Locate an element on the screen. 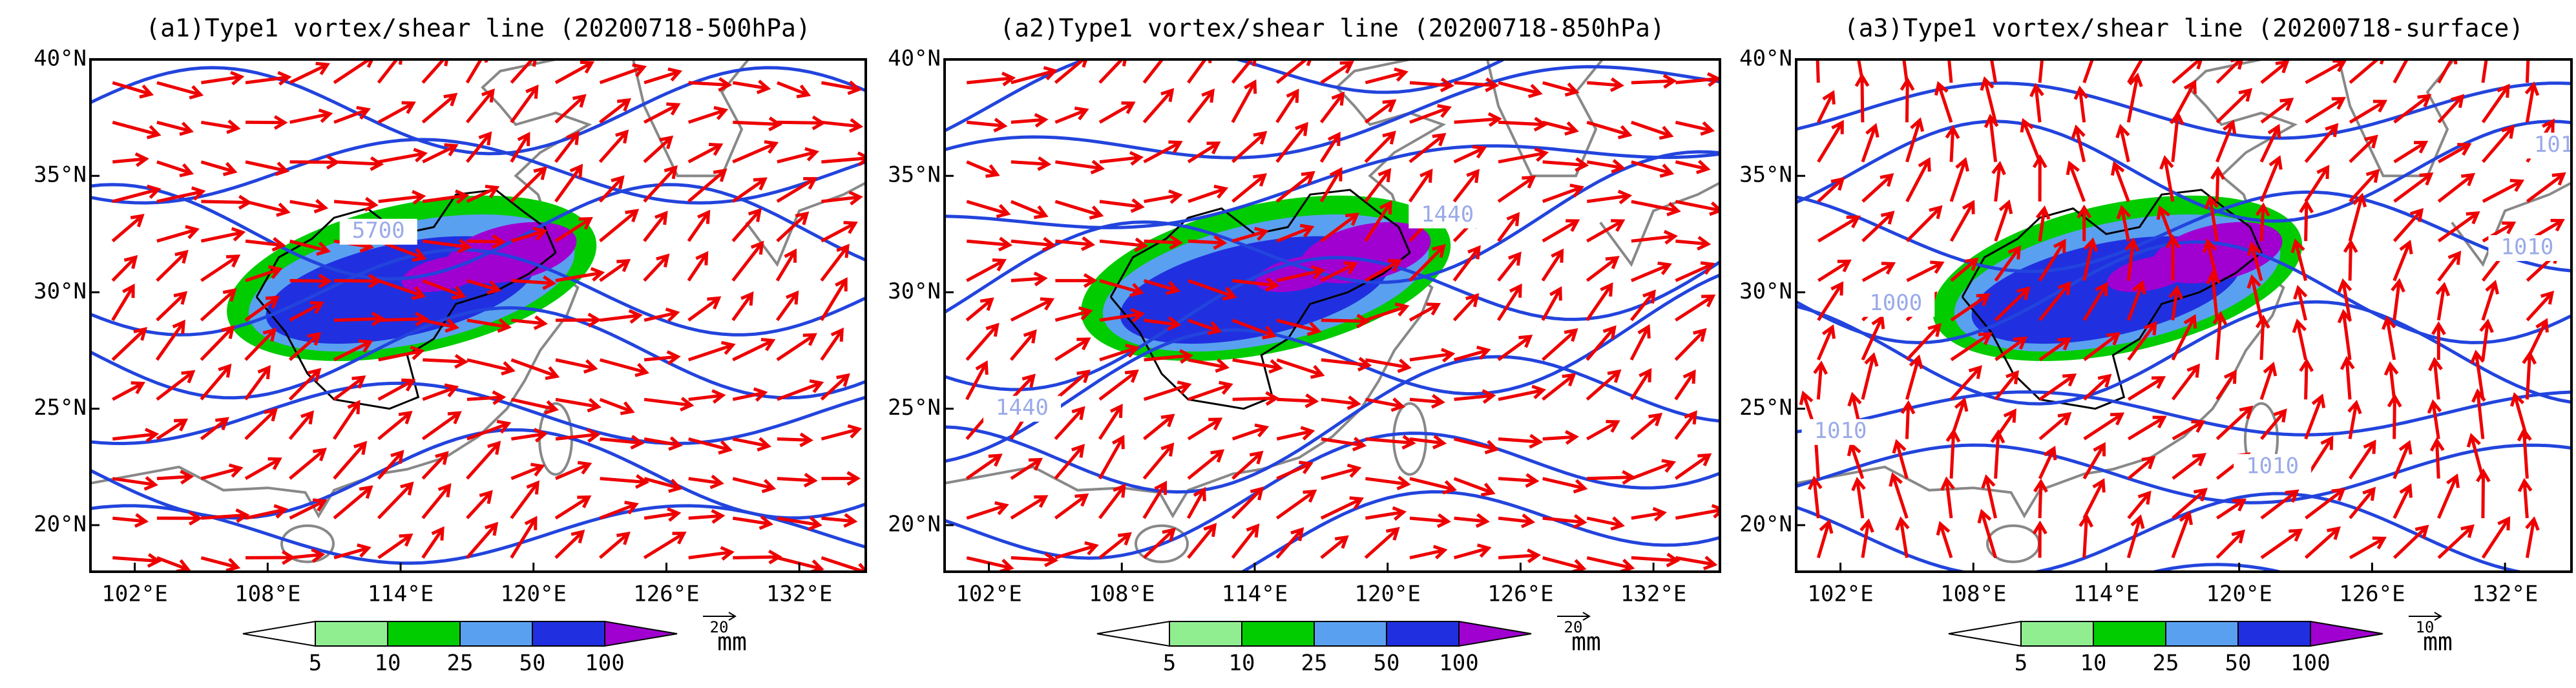 This screenshot has height=688, width=2576. contour-label: 1010 is located at coordinates (1840, 431).